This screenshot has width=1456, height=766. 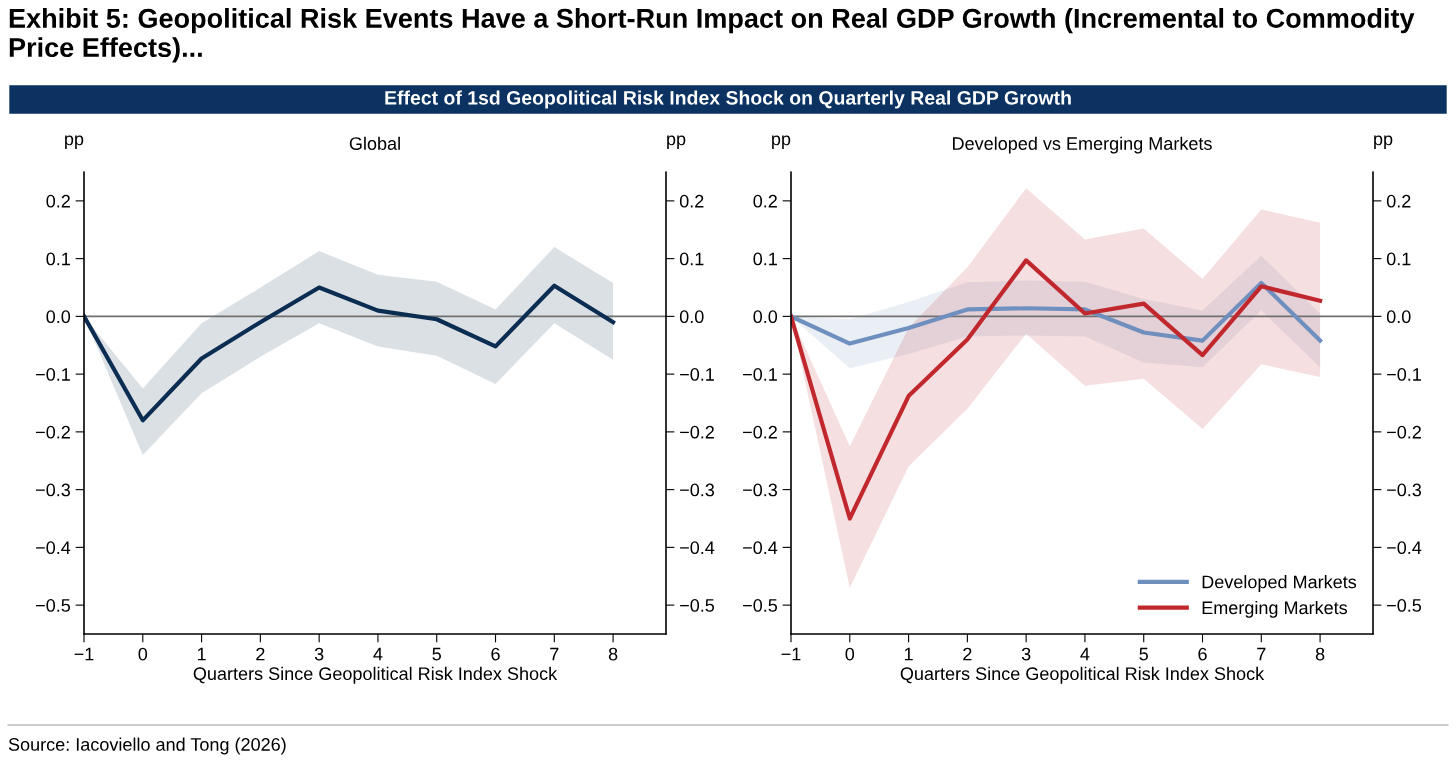 I want to click on source-note: Source: Iacoviello and Tong (2026), so click(x=147, y=746).